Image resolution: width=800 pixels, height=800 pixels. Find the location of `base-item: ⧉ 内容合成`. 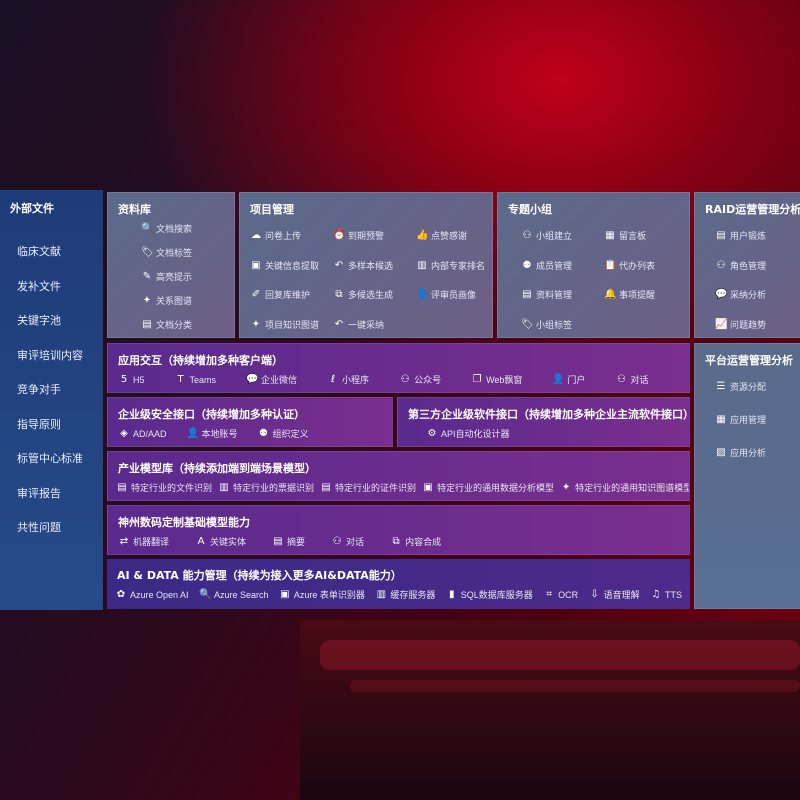

base-item: ⧉ 内容合成 is located at coordinates (415, 541).